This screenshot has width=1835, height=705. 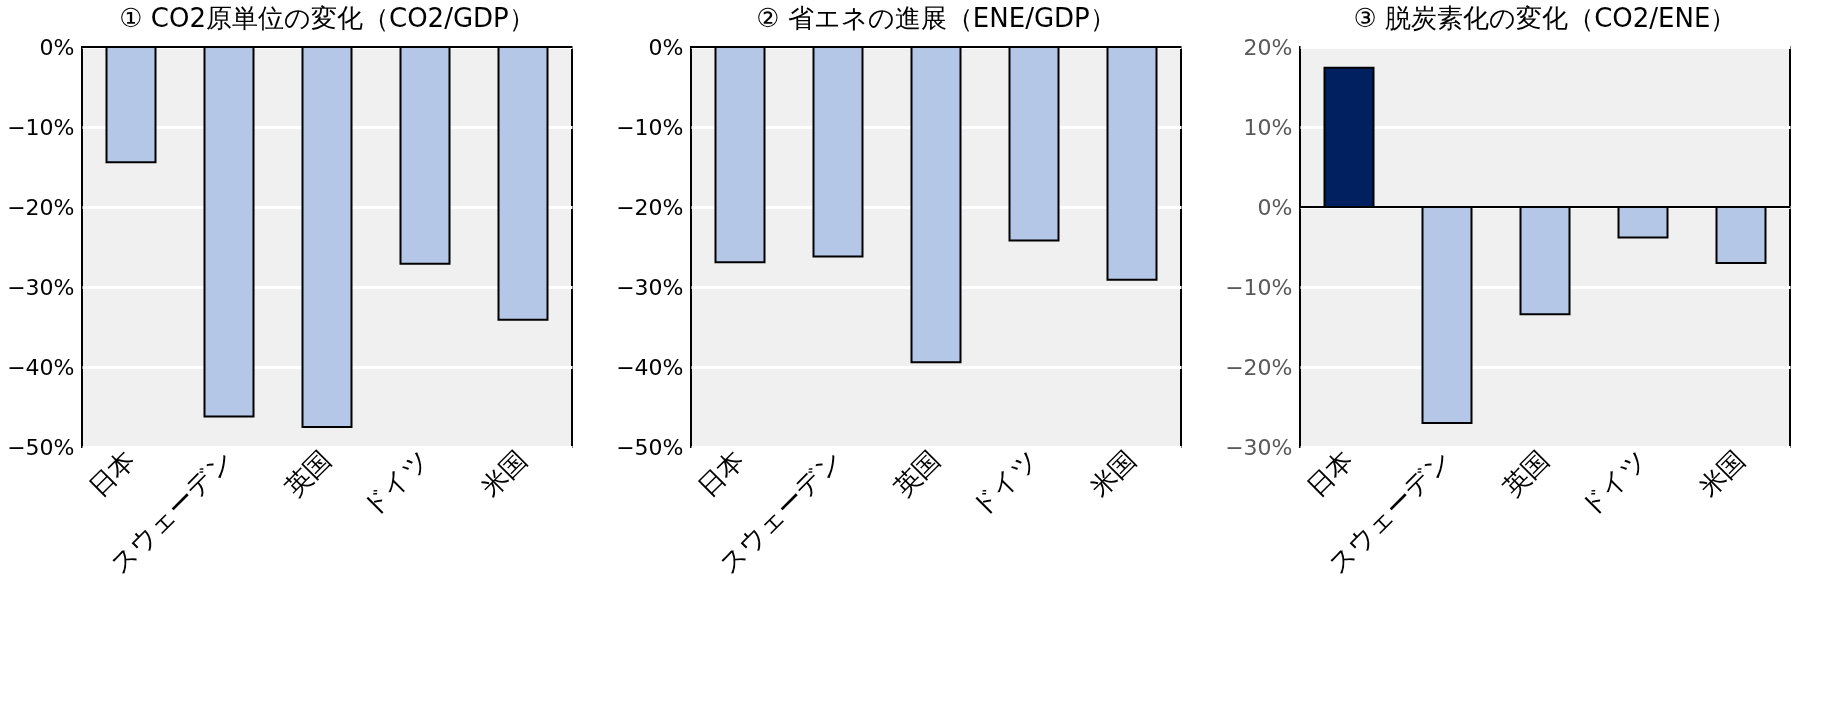 I want to click on chart-title: ① CO2原単位の変化（CO2/GDP）, so click(x=327, y=18).